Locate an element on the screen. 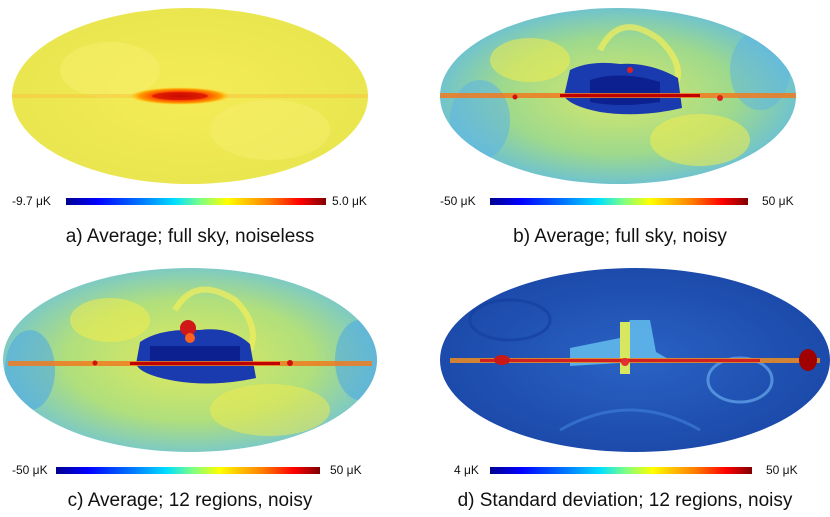 This screenshot has width=830, height=517. caption-b: b) Average; full sky, noisy is located at coordinates (620, 236).